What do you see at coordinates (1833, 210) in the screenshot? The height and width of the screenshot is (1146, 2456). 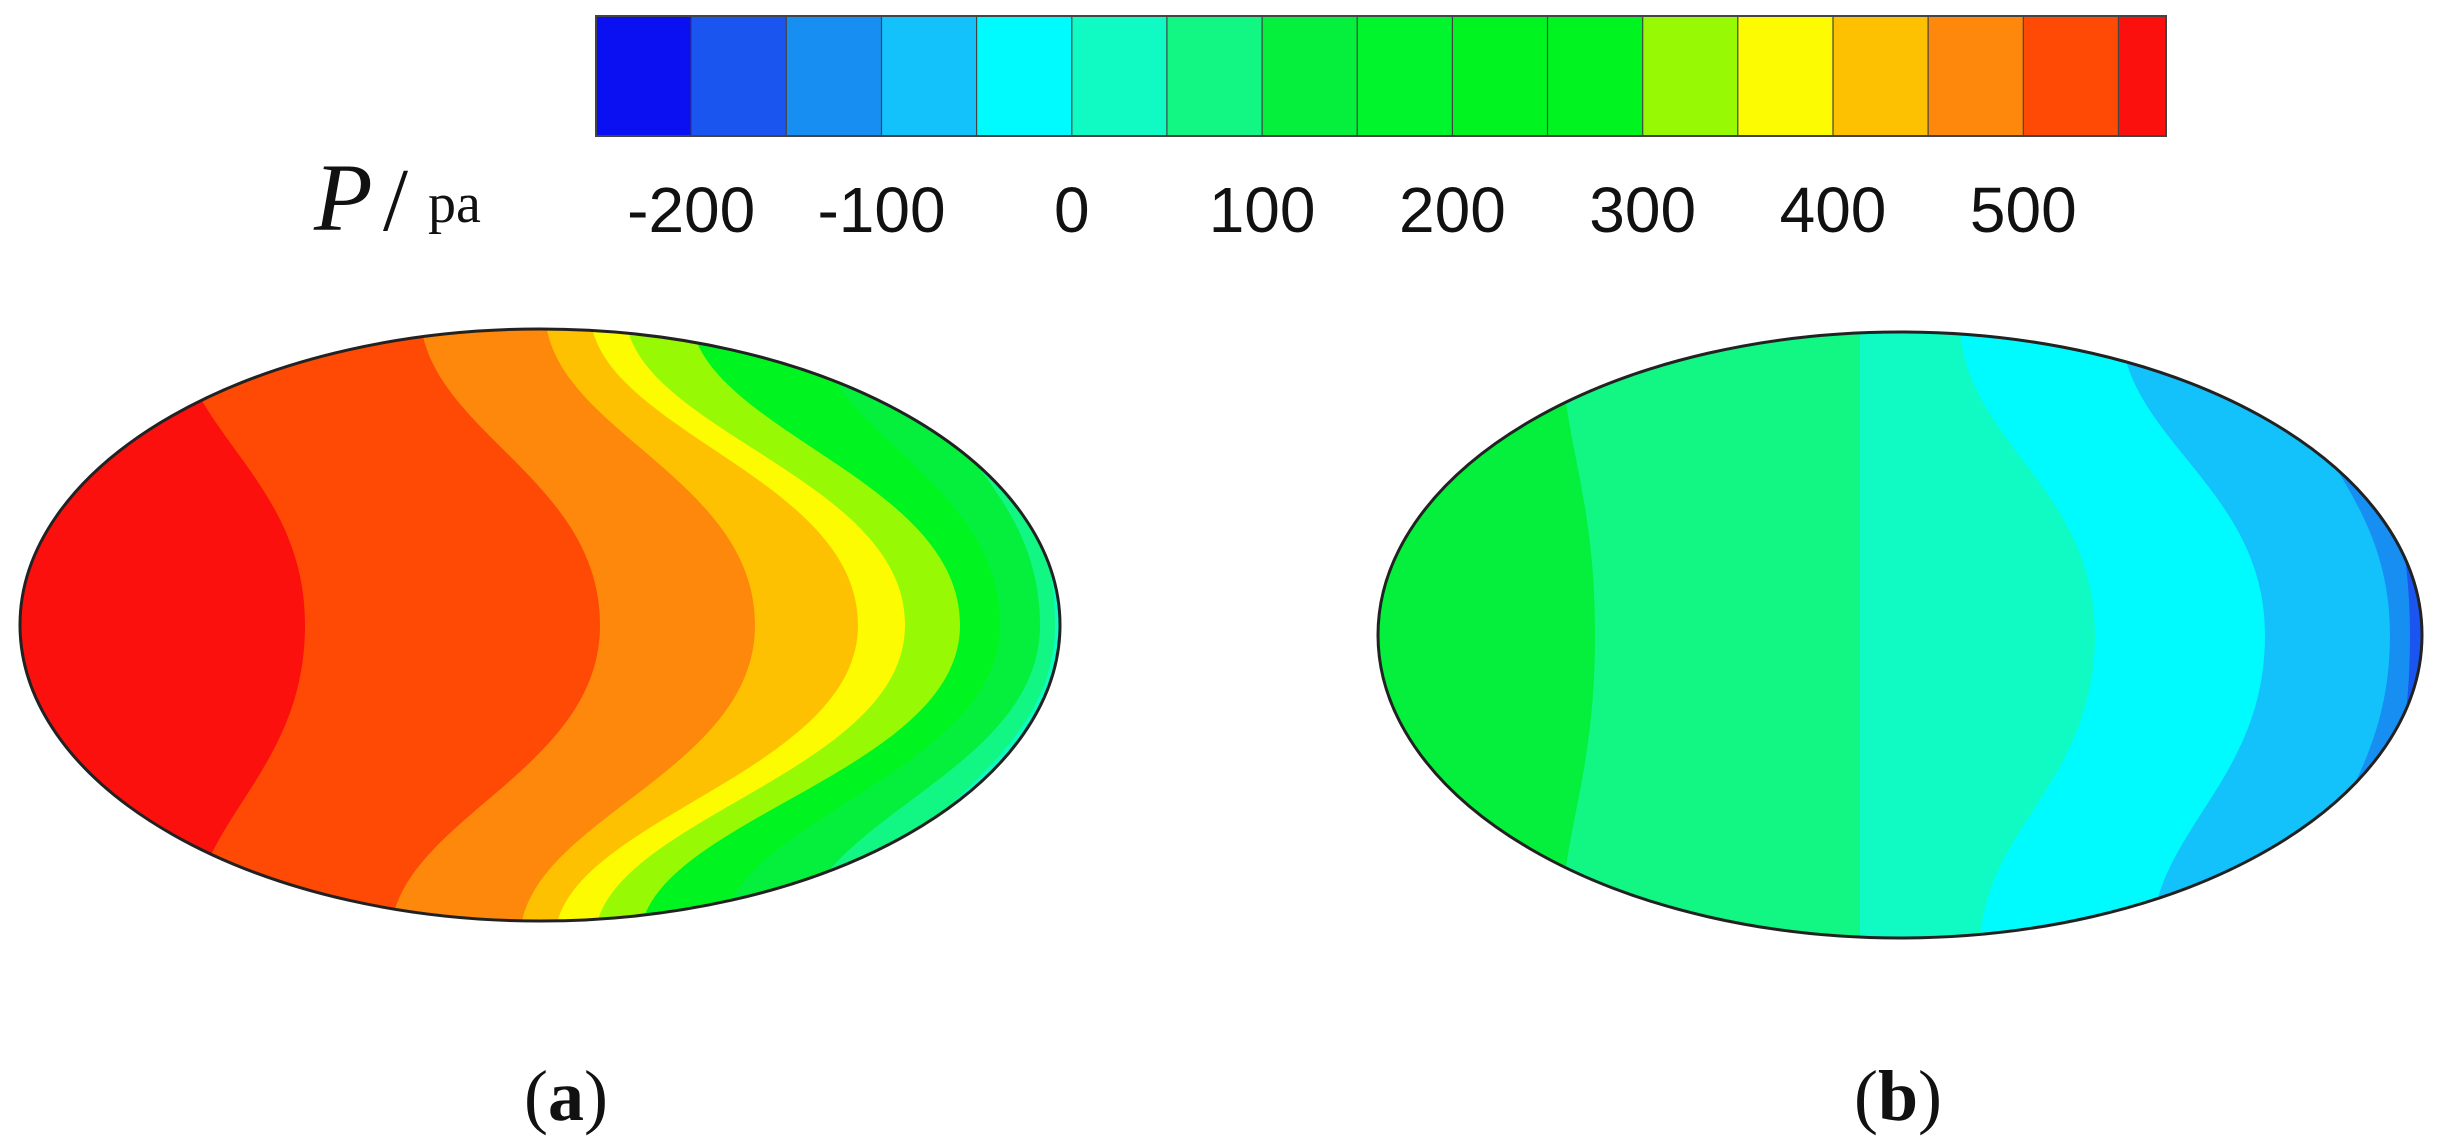 I see `colorbar-tick-label: 400` at bounding box center [1833, 210].